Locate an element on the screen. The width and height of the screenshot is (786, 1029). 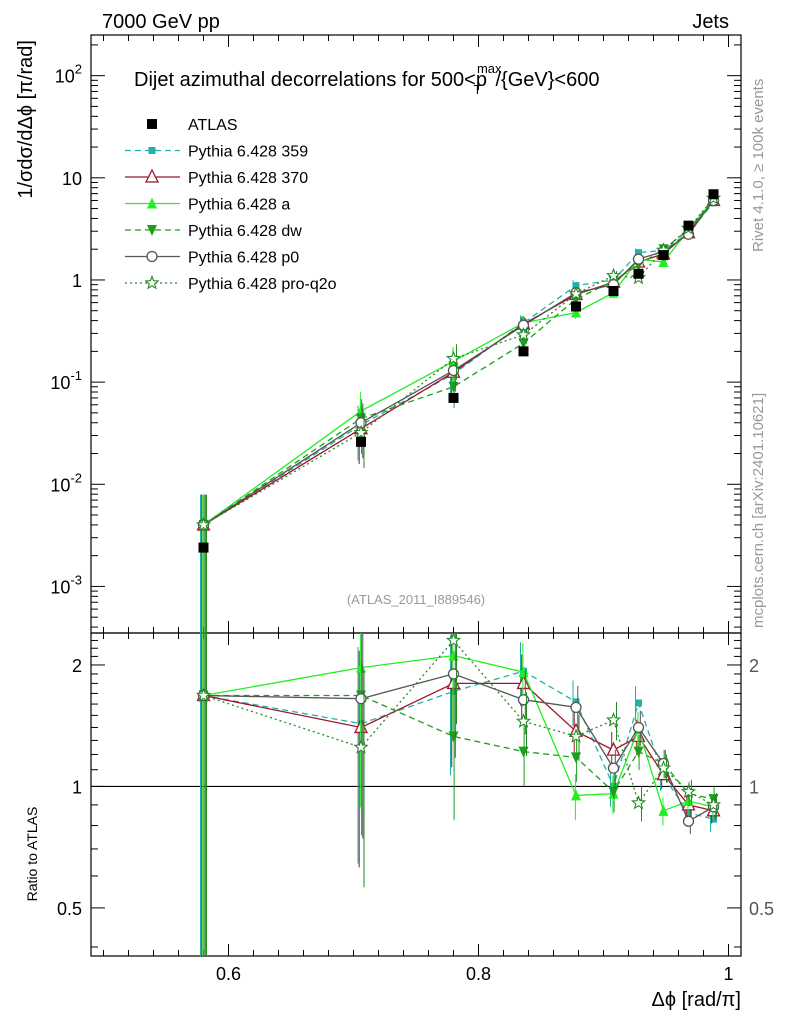
y-tick-label: 10² is located at coordinates (68, 74).